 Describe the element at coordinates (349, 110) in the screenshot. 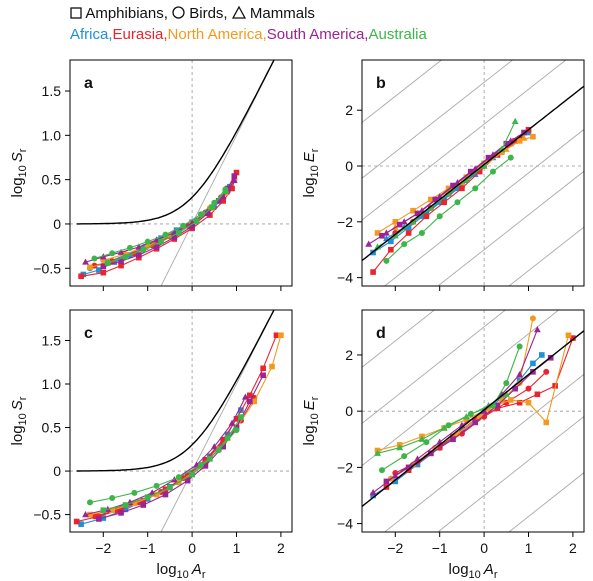

I see `y-tick-label: 2` at that location.